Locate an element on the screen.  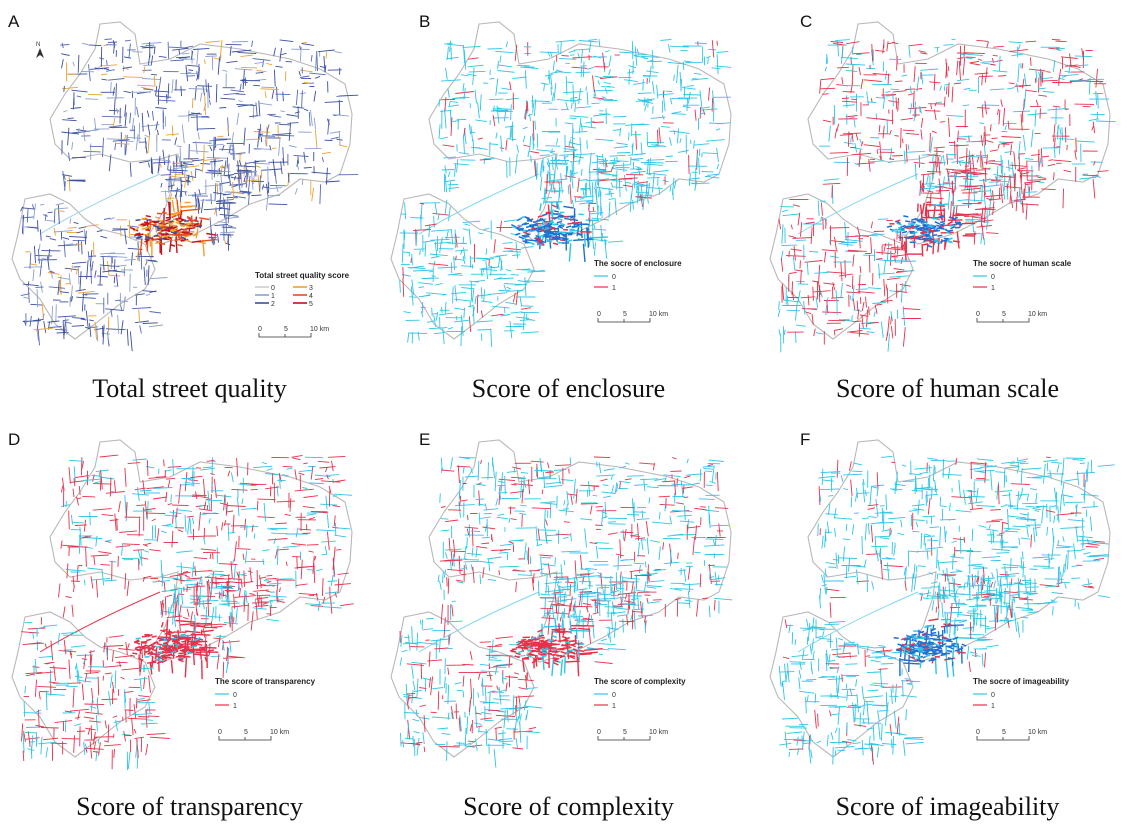
scale-bar-label: 10 km is located at coordinates (279, 732).